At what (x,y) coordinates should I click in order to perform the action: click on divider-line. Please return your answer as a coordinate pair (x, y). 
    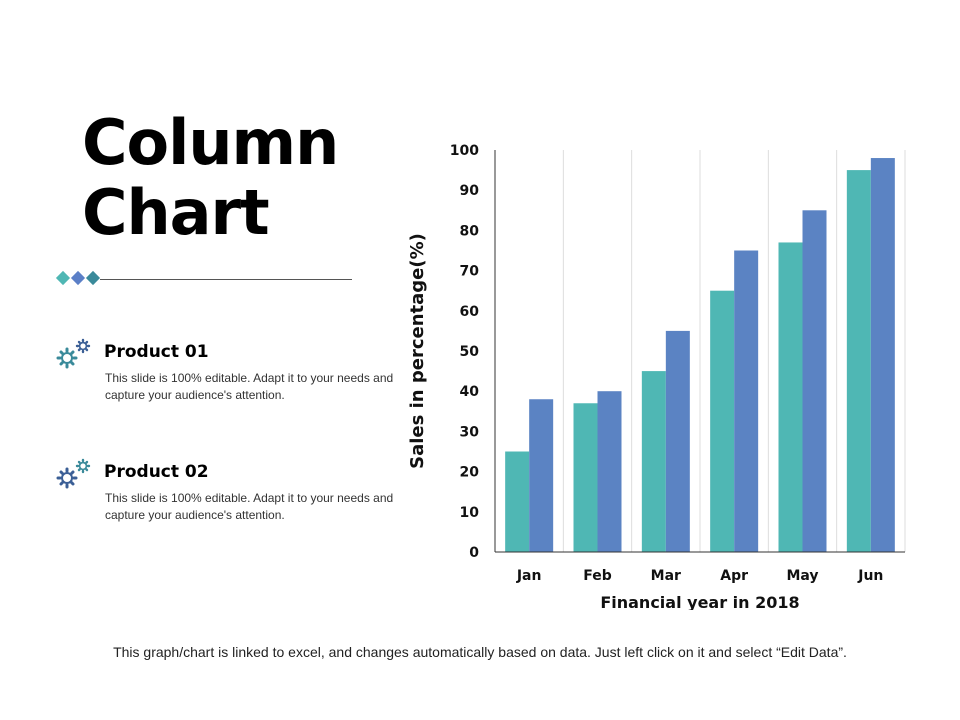
    Looking at the image, I should click on (226, 279).